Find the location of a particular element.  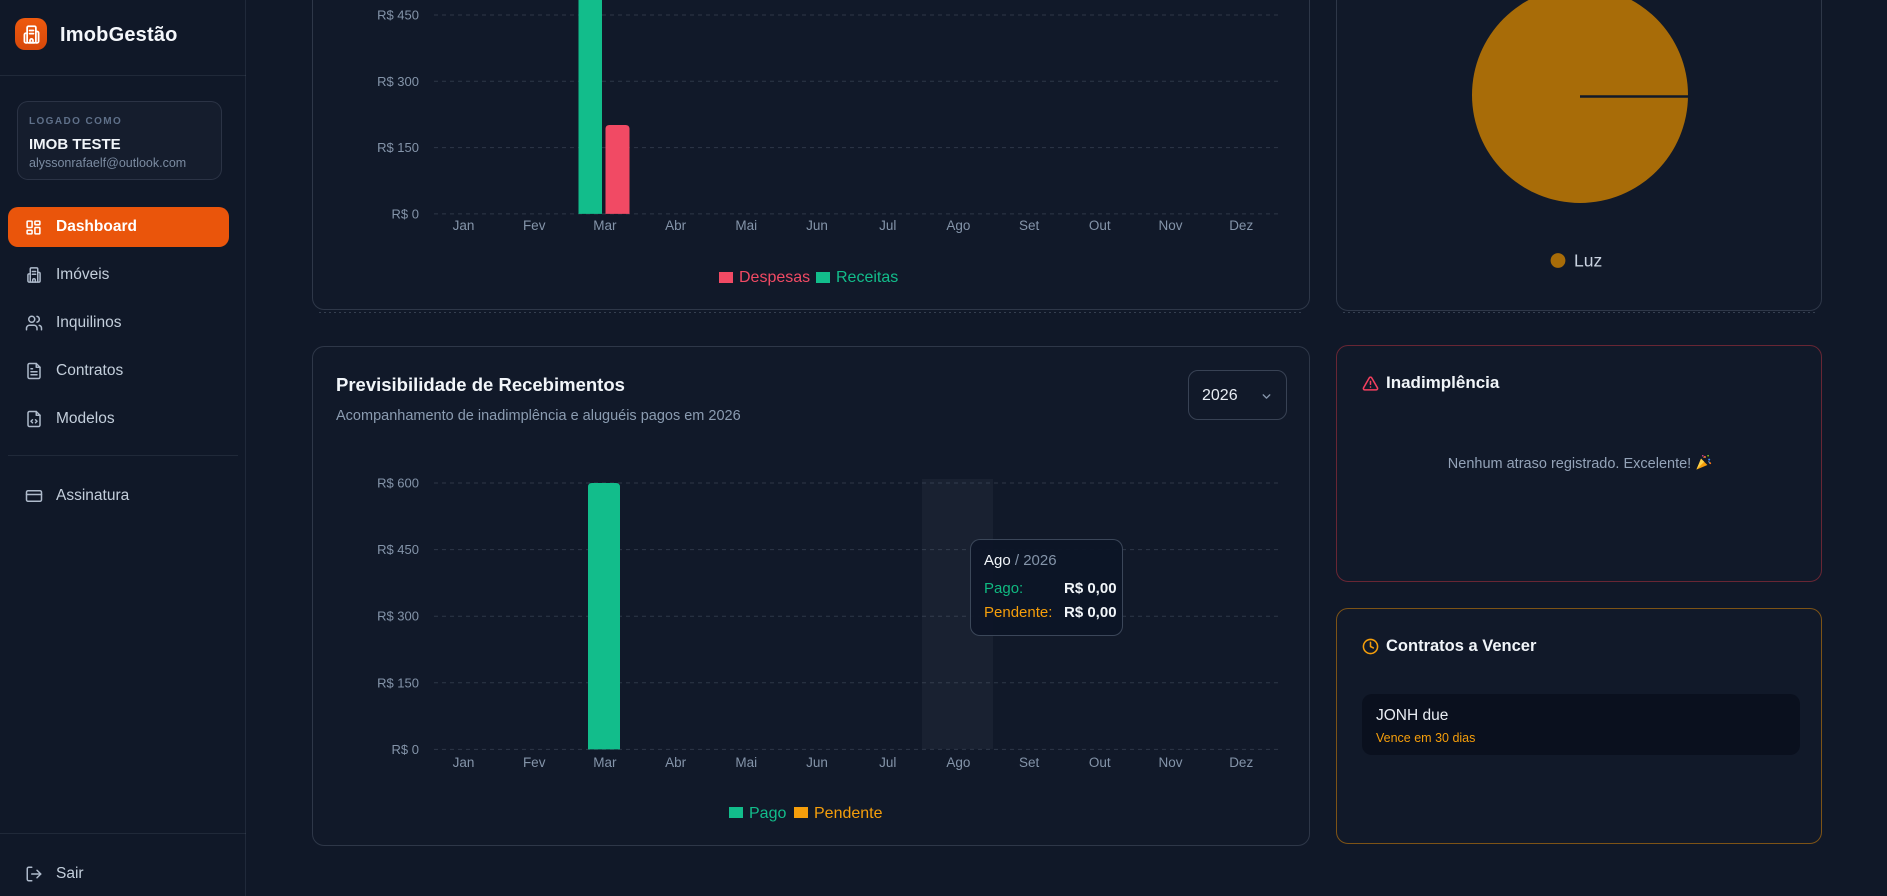

svg-text: Pago is located at coordinates (767, 813).